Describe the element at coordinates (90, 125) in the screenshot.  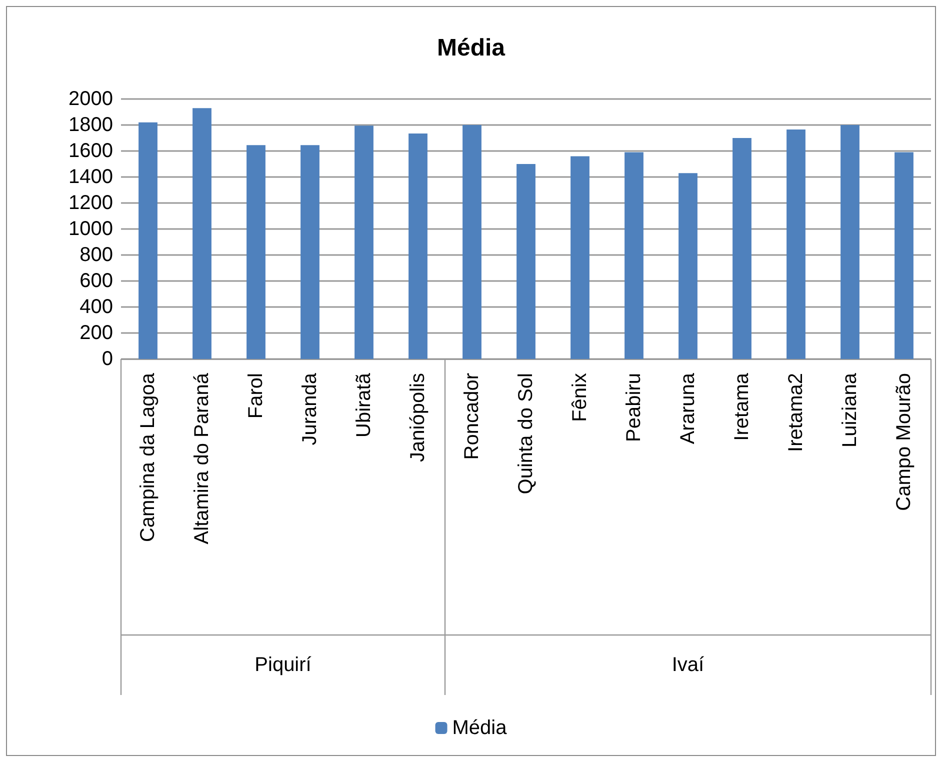
I see `y-tick-label: 1800` at that location.